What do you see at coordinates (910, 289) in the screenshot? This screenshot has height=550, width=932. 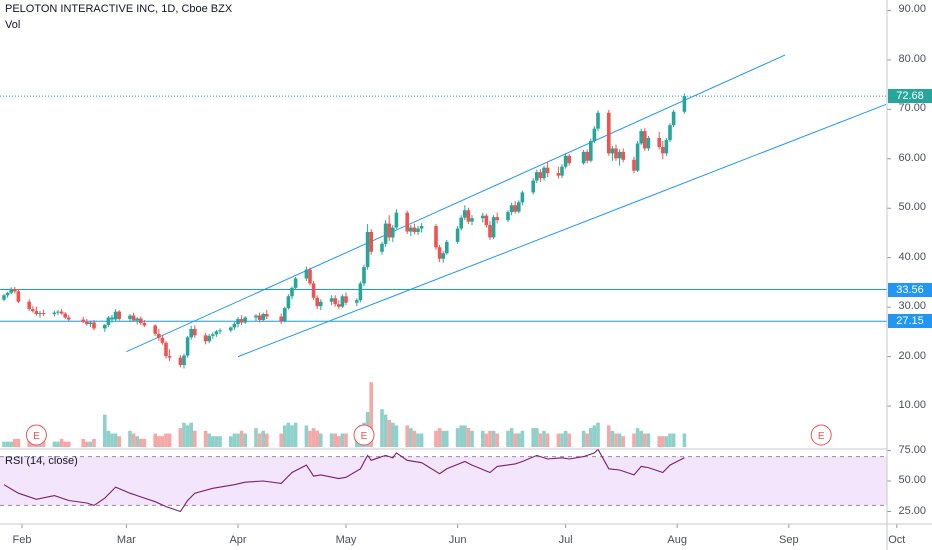 I see `level-price-badge: 33.56` at bounding box center [910, 289].